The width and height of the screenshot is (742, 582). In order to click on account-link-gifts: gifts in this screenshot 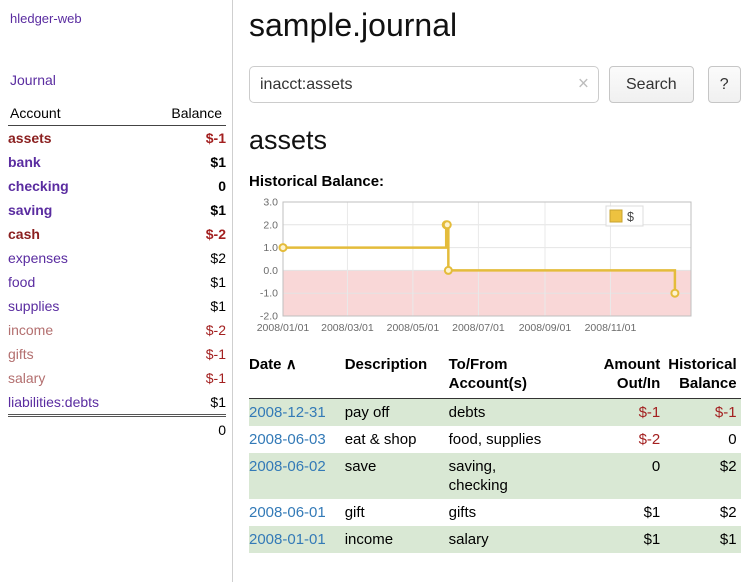, I will do `click(21, 354)`.